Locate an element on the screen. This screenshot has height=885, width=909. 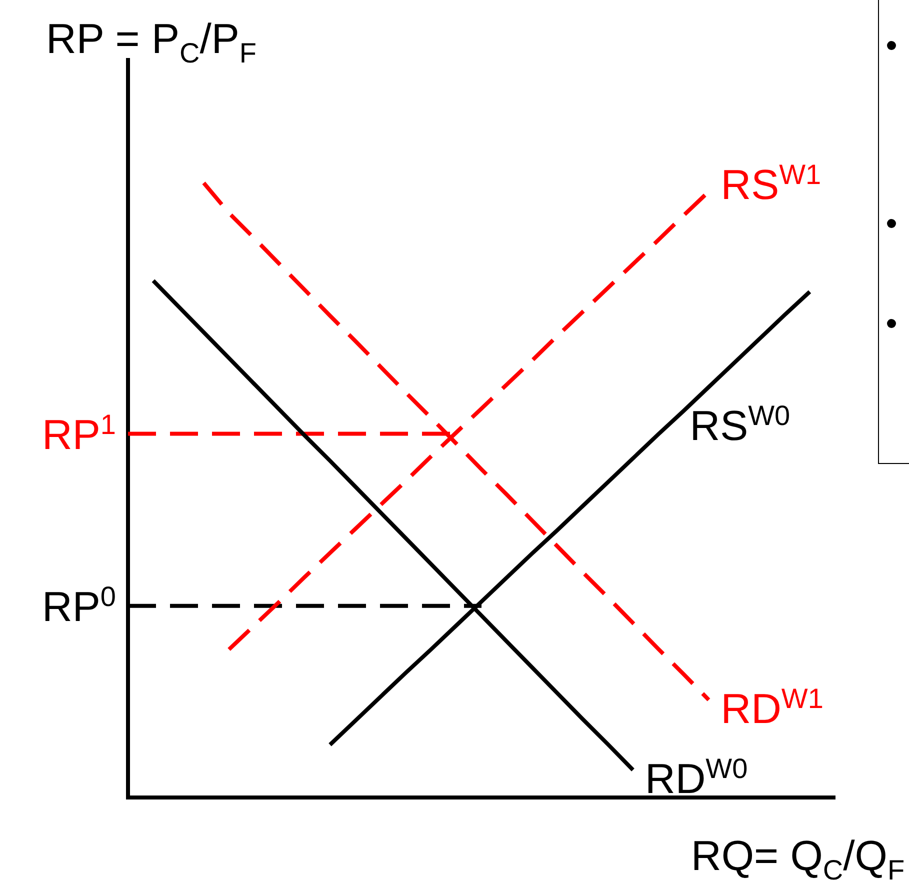
x-axis-title: RQ= Q$_{C}$/Q$_{F}$ is located at coordinates (798, 858).